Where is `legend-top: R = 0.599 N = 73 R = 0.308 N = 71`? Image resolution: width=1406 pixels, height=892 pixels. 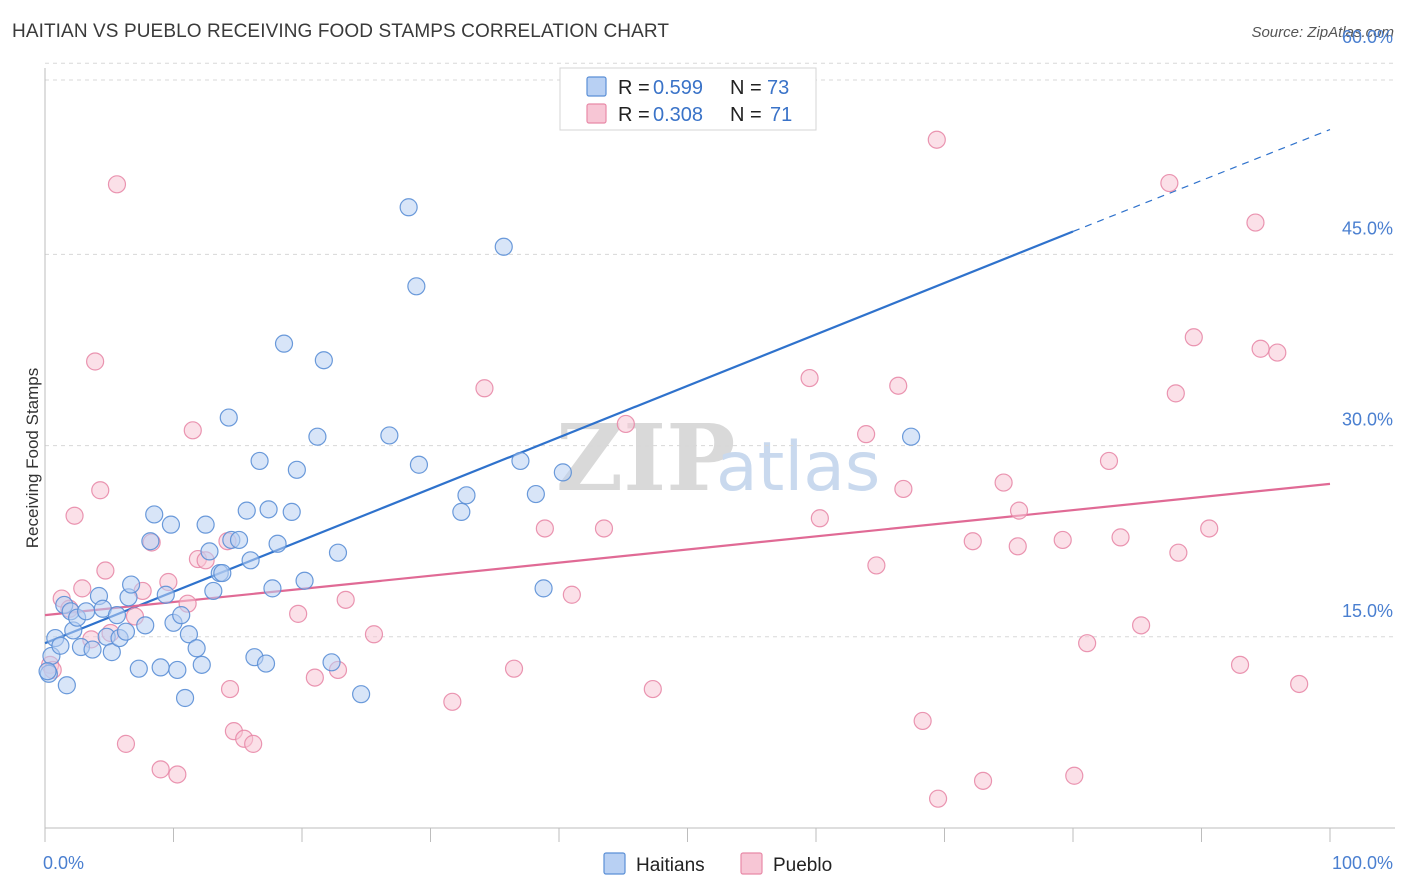
legend-top: R = 0.599 N = 73 R = 0.308 N = 71 is located at coordinates (688, 99).